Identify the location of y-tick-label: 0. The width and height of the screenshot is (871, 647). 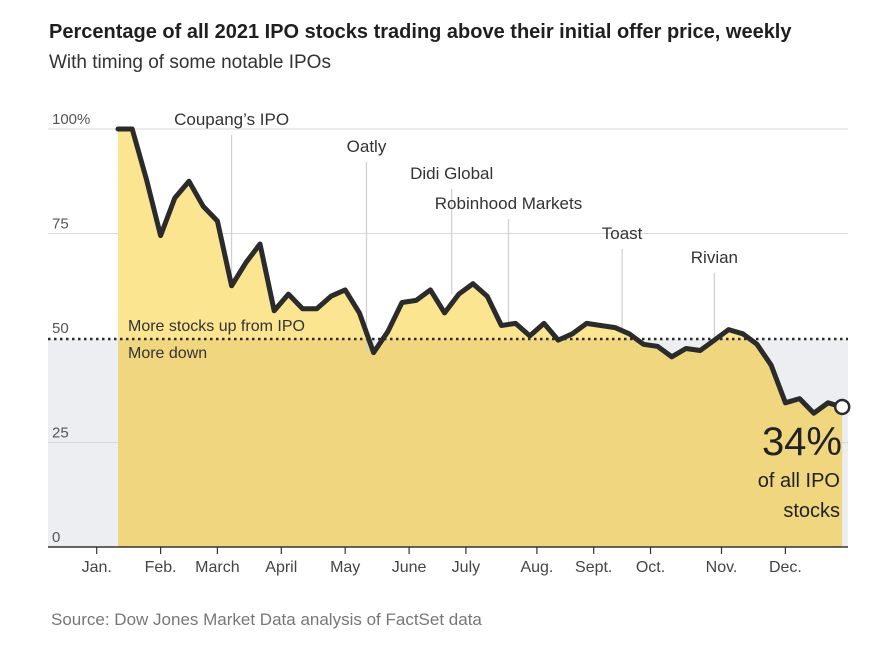
(56, 537).